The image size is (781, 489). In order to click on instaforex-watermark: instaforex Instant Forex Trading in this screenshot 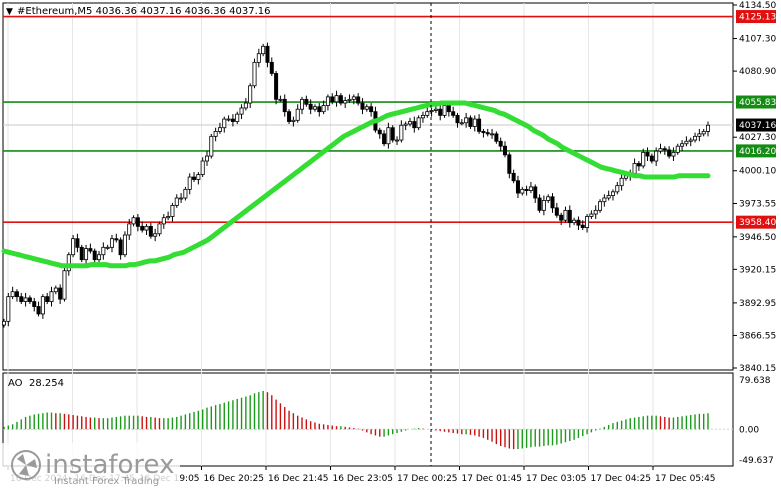, I will do `click(90, 466)`.